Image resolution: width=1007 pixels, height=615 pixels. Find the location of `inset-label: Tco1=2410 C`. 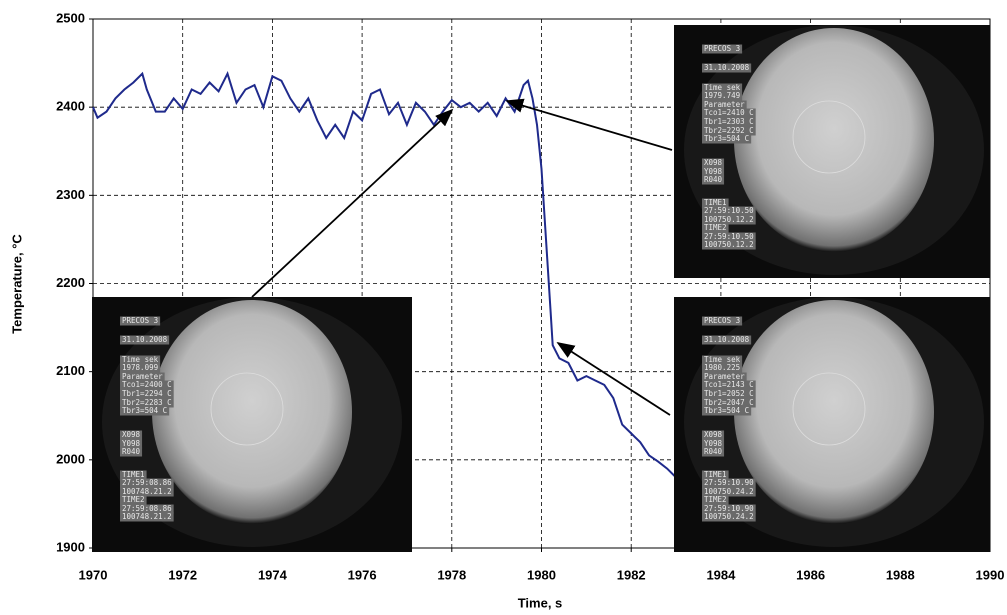

inset-label: Tco1=2410 C is located at coordinates (729, 112).